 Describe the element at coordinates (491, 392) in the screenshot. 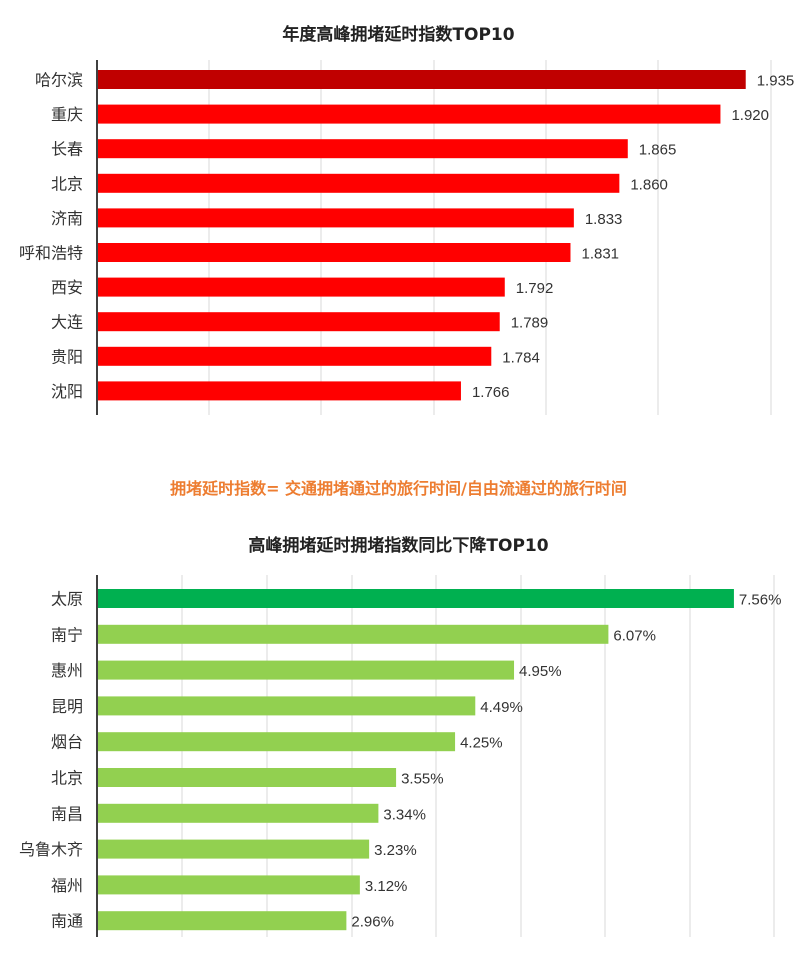

I see `value-label: 1.766` at that location.